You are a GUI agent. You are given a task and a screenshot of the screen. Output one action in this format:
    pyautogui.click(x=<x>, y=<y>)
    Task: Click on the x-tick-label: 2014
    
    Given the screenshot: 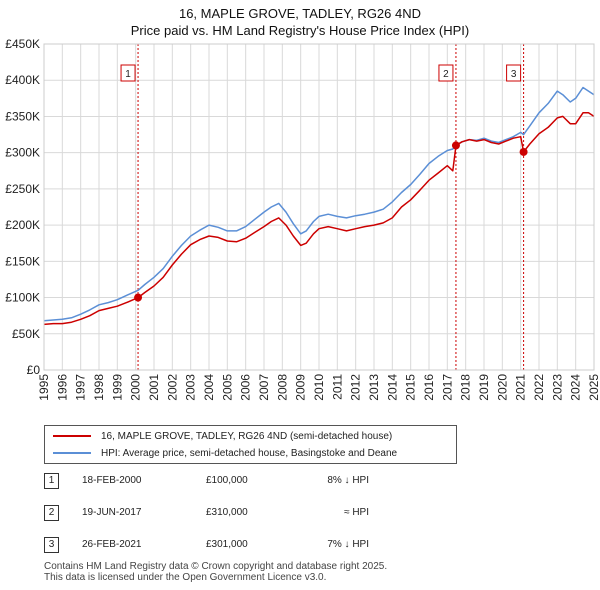 What is the action you would take?
    pyautogui.click(x=392, y=387)
    